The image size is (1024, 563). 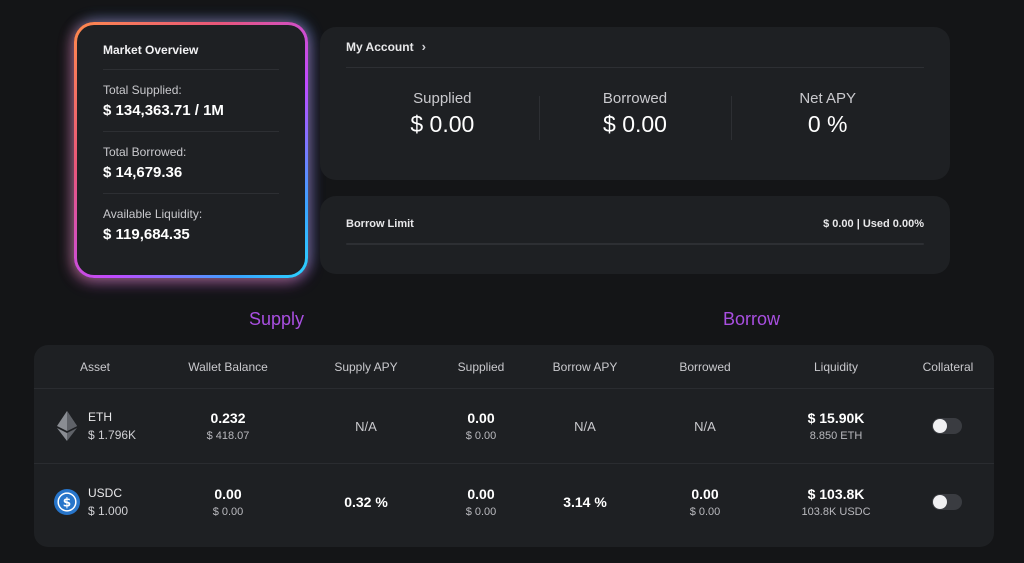 What do you see at coordinates (95, 426) in the screenshot?
I see `asset-cell: ETH $ 1.796K` at bounding box center [95, 426].